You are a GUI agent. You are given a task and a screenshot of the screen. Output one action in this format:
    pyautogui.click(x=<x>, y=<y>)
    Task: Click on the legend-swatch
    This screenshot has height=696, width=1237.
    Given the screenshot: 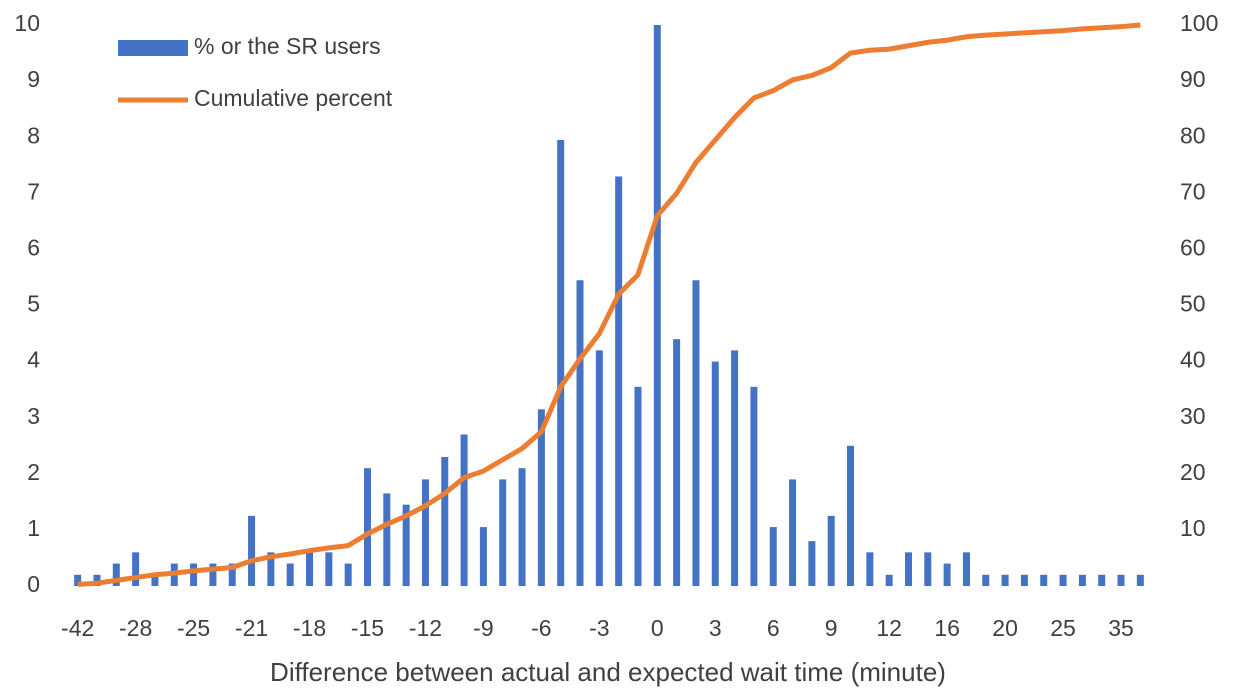 What is the action you would take?
    pyautogui.click(x=153, y=48)
    